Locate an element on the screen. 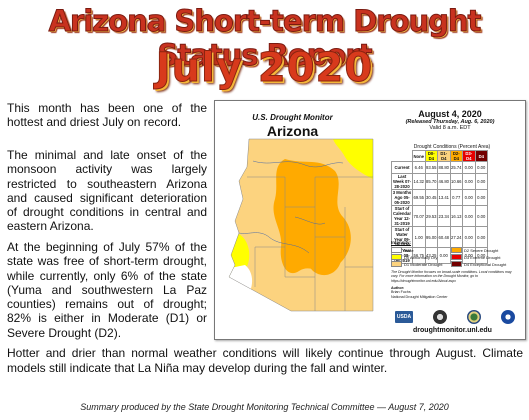  legend-label: D2 Severe Drought is located at coordinates (481, 250).